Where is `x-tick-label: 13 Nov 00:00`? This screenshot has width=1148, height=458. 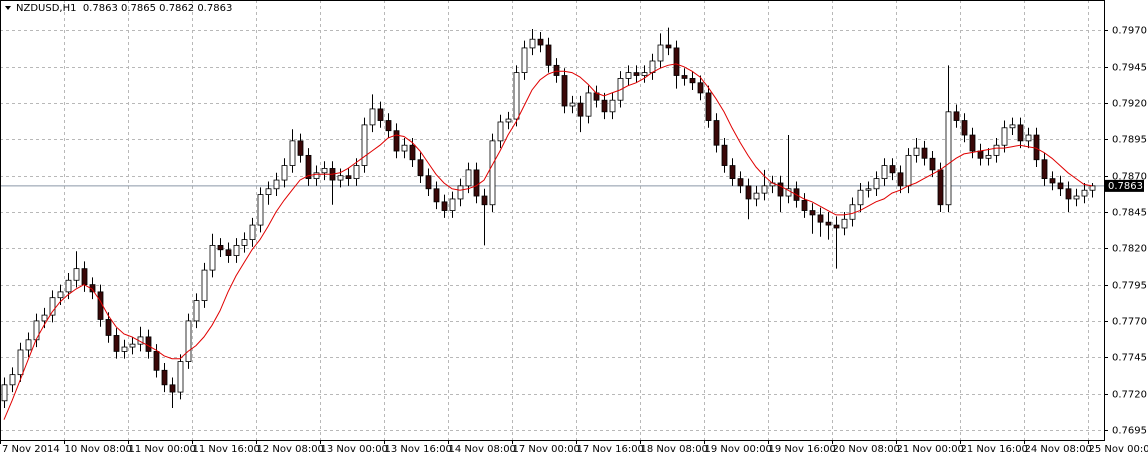
x-tick-label: 13 Nov 00:00 is located at coordinates (354, 449).